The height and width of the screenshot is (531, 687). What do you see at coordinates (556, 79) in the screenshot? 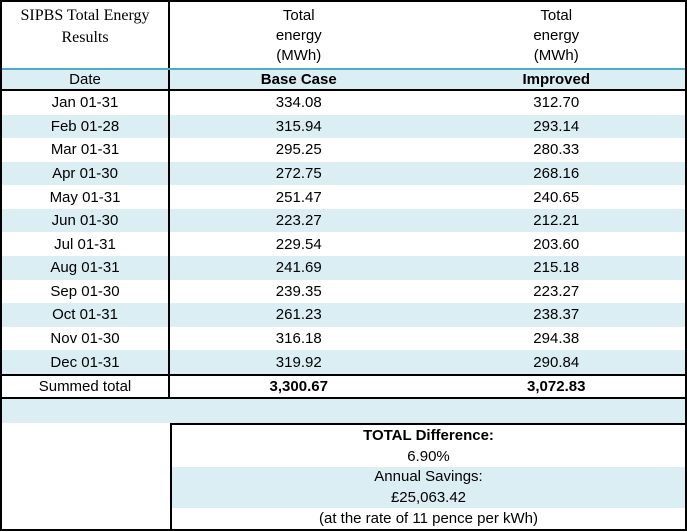
I see `improved-column-header: Improved` at bounding box center [556, 79].